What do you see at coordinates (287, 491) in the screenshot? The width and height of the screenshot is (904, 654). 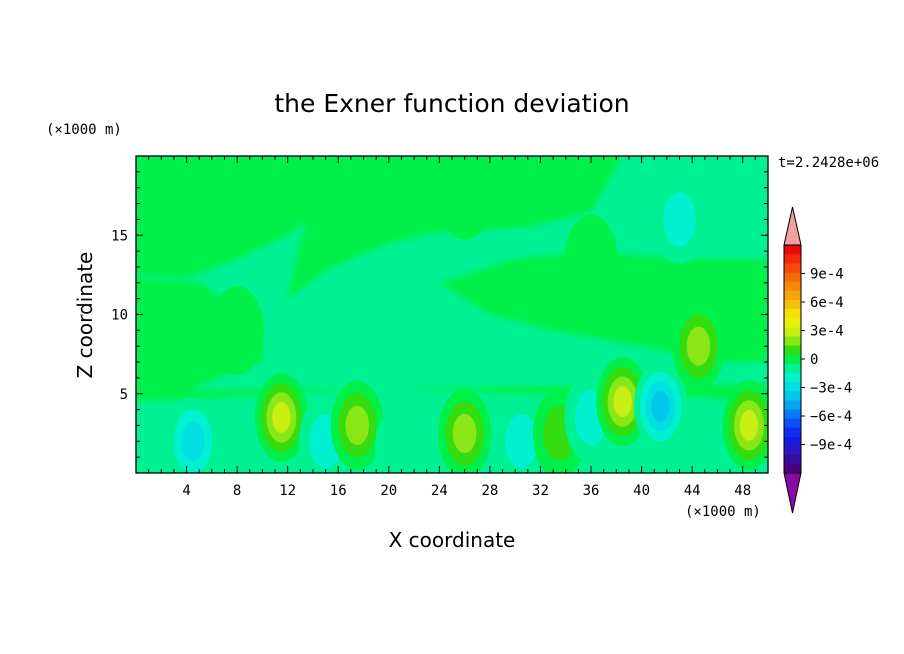 I see `x-tick-label: 12` at bounding box center [287, 491].